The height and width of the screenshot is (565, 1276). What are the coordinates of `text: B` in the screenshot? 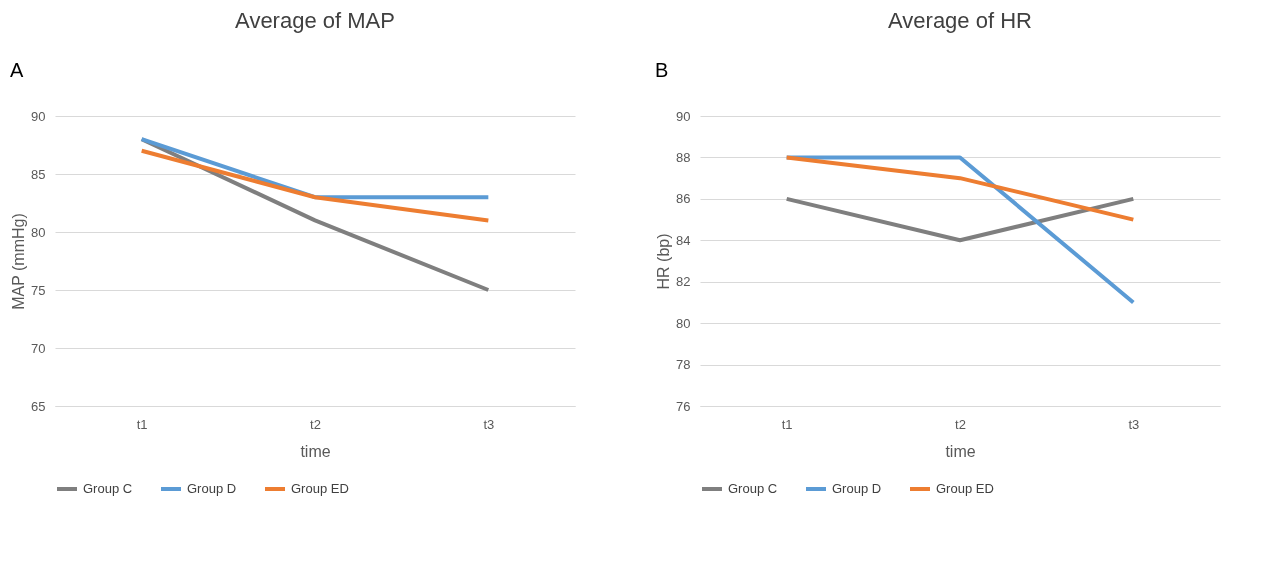 It's located at (662, 70).